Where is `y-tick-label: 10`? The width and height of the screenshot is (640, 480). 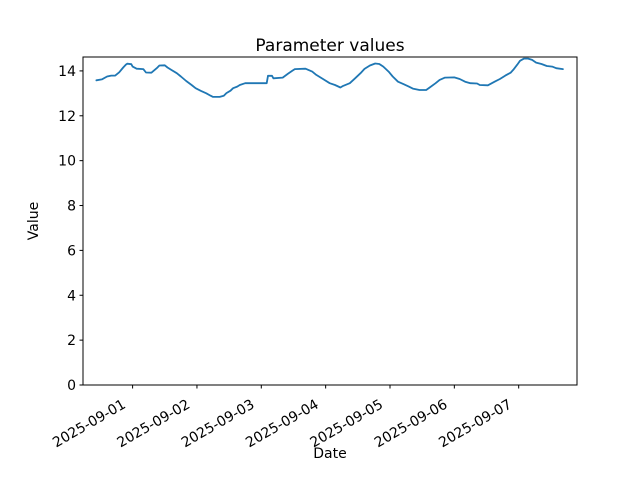
y-tick-label: 10 is located at coordinates (67, 162).